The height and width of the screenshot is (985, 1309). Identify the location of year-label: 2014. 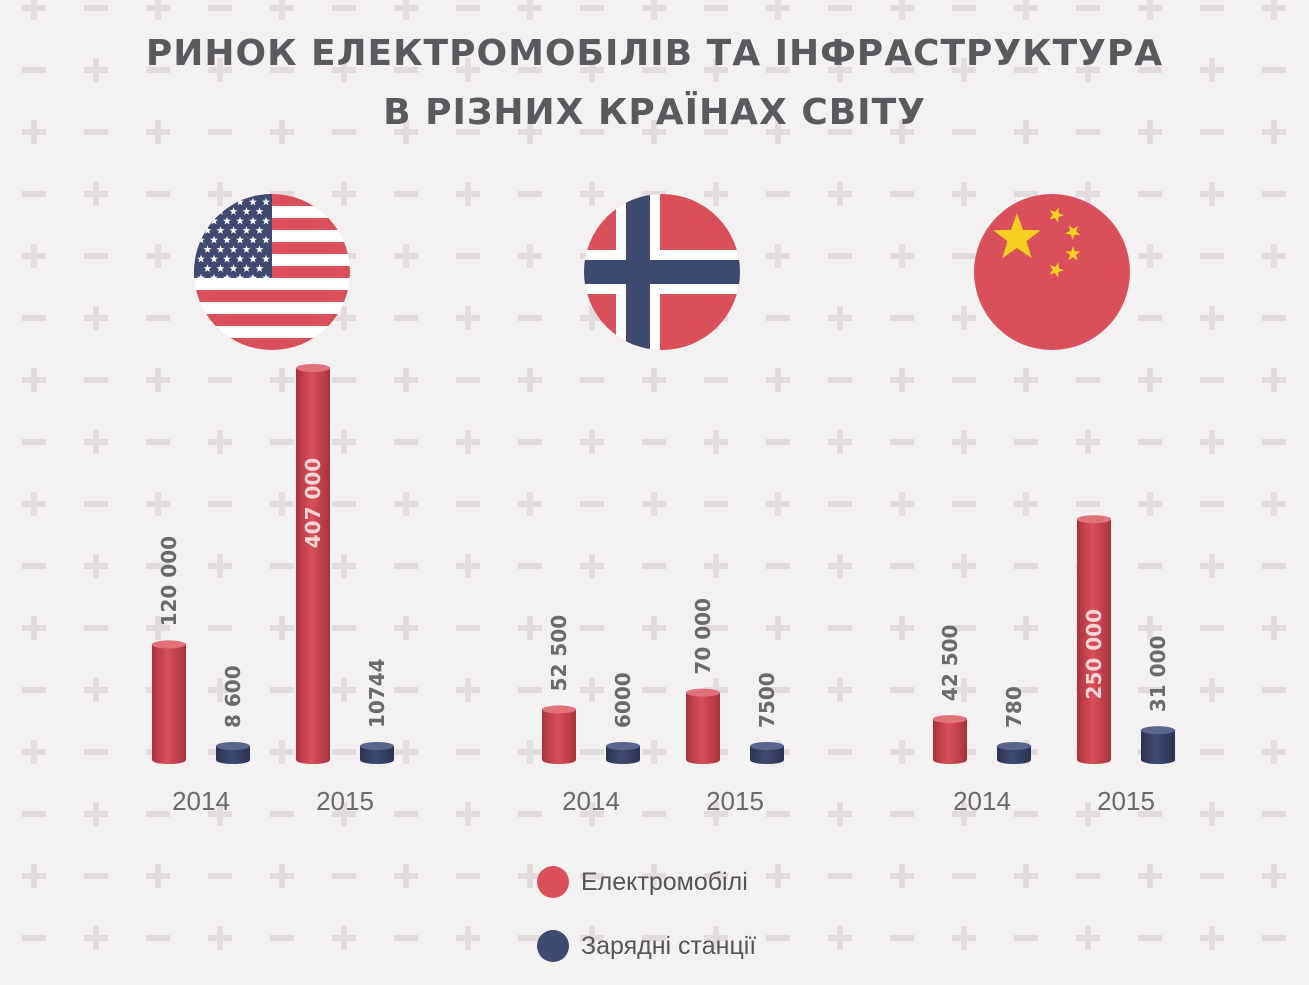
(982, 801).